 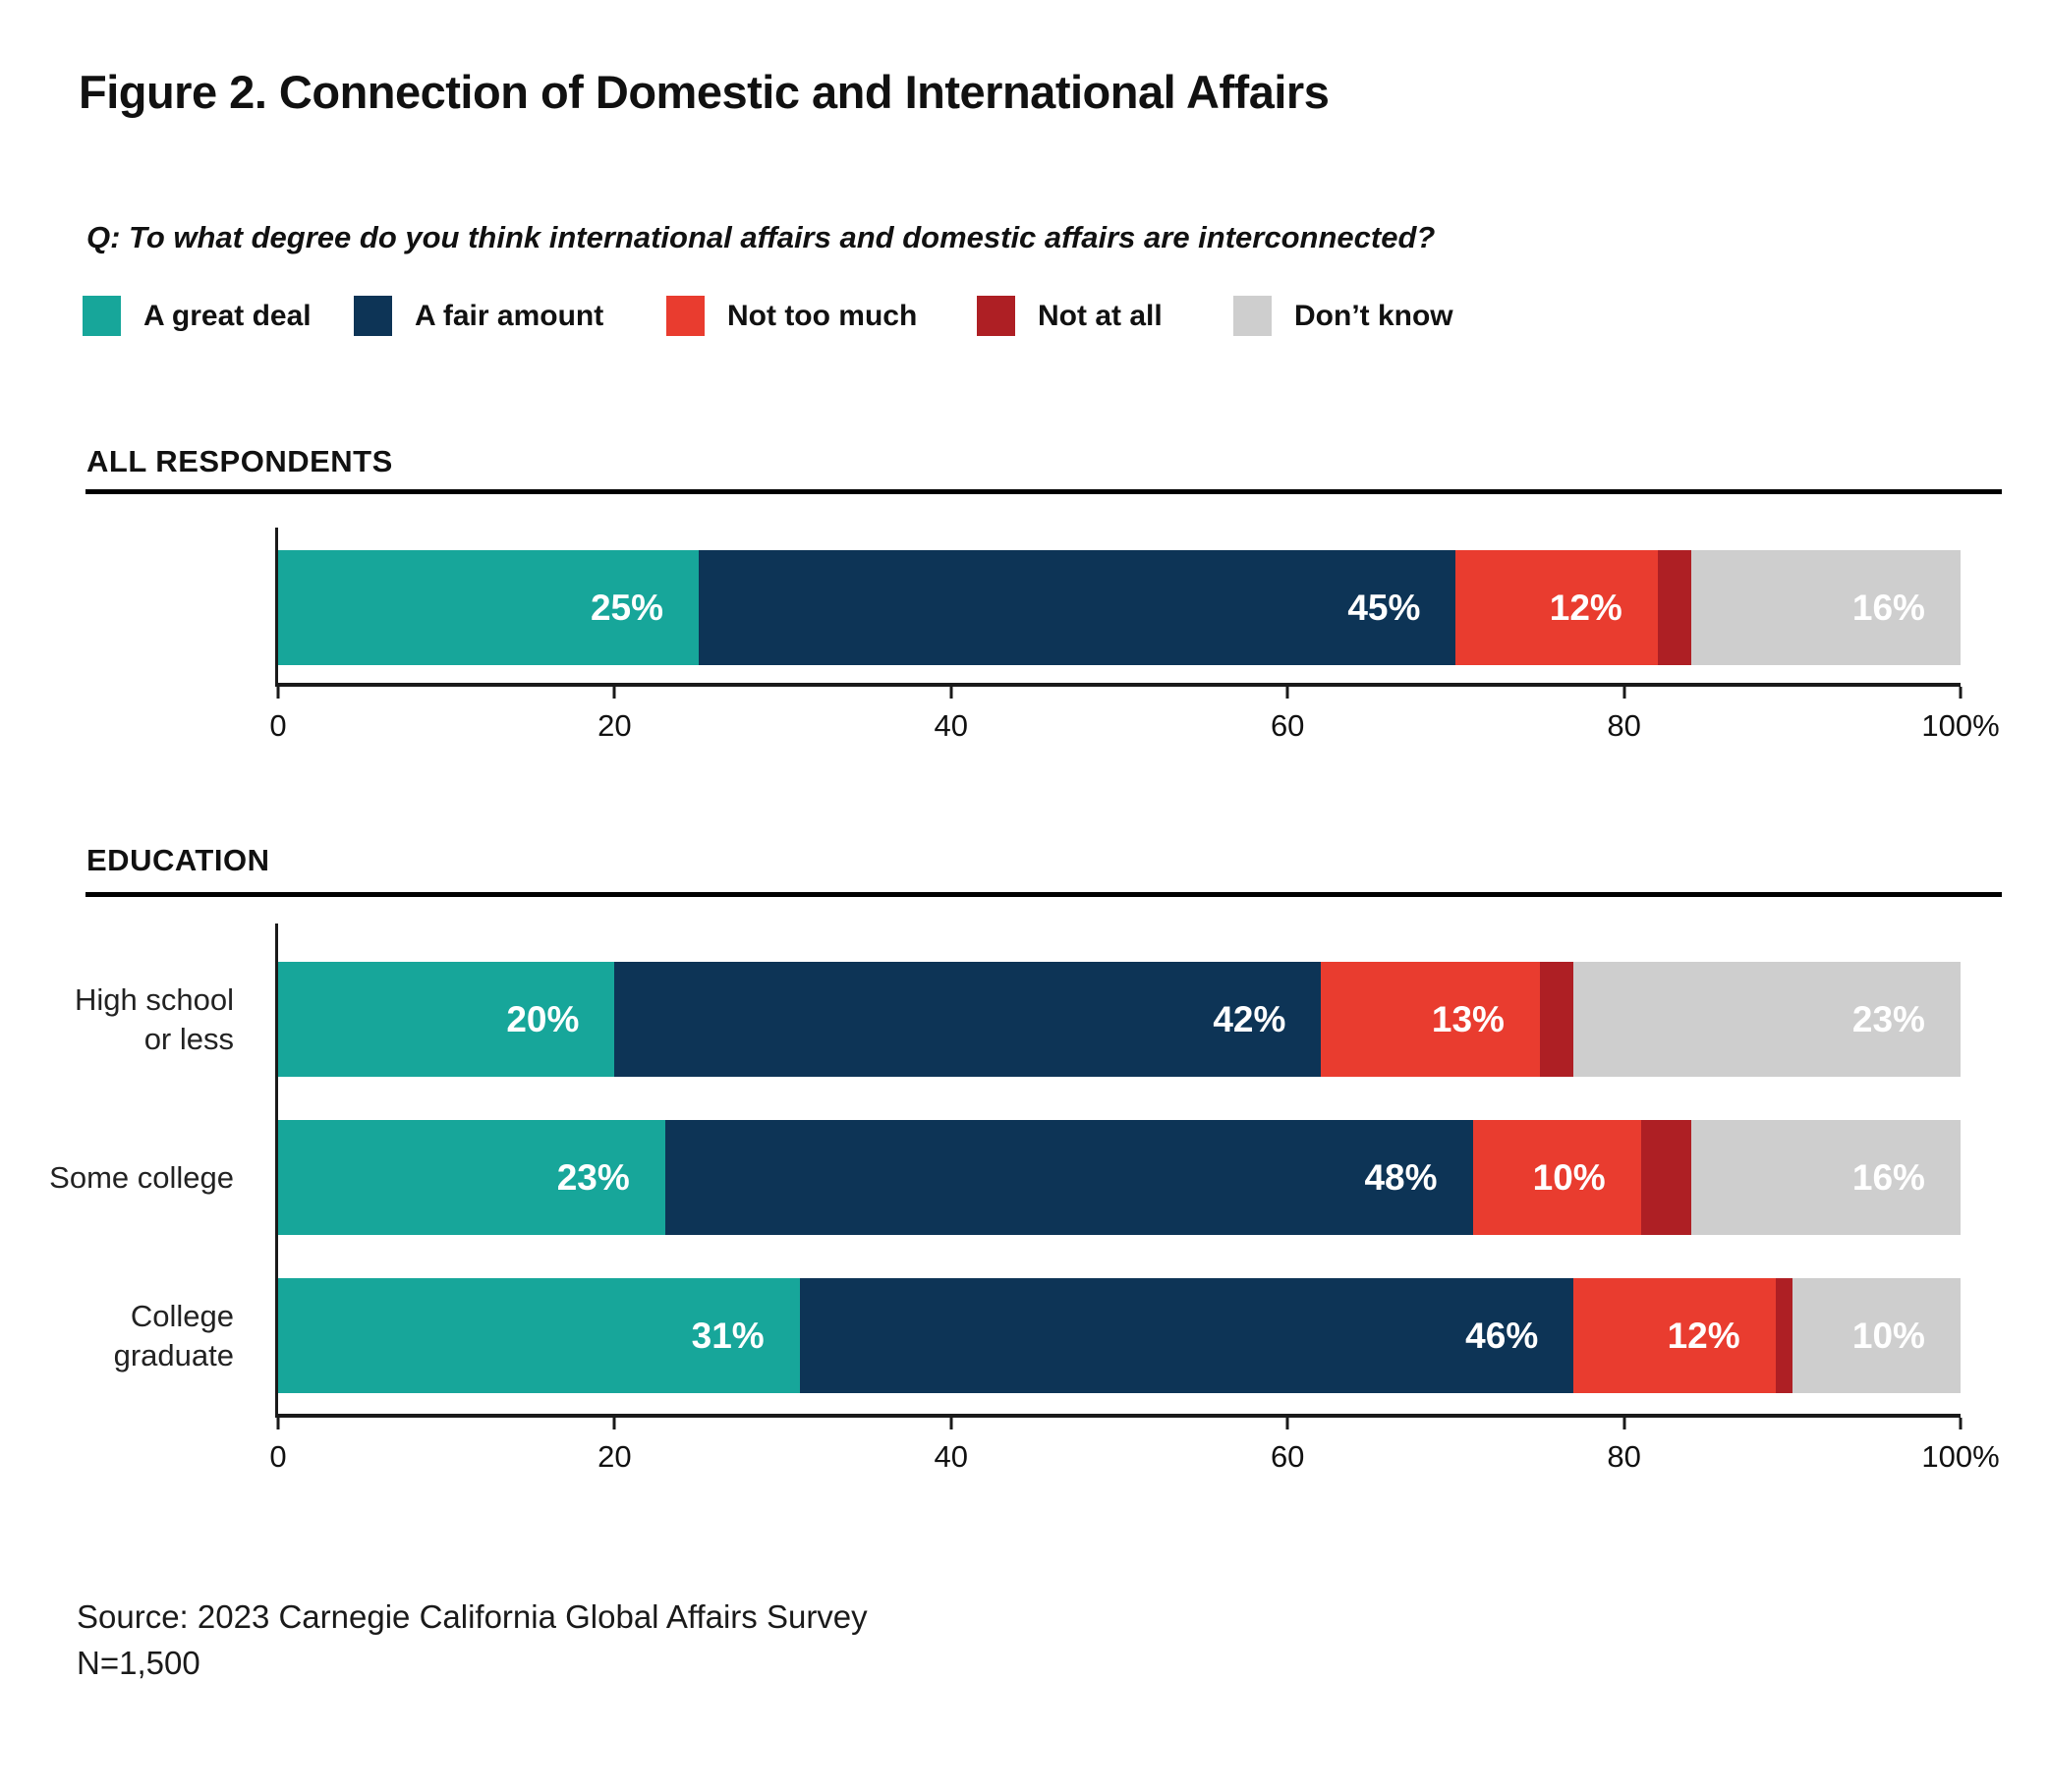 What do you see at coordinates (488, 607) in the screenshot?
I see `bar-segment: 25%` at bounding box center [488, 607].